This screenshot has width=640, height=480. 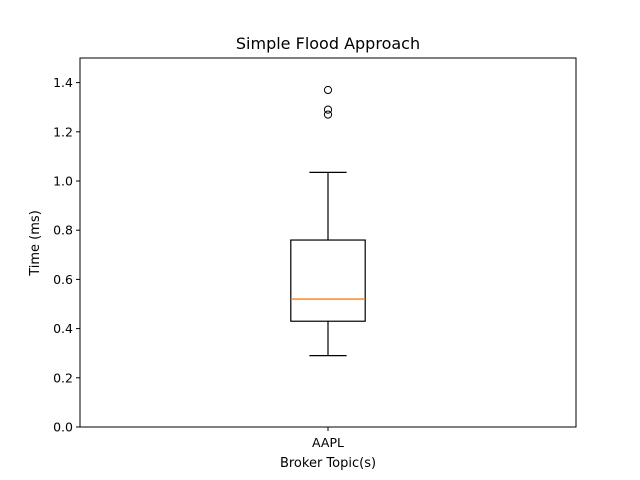 What do you see at coordinates (328, 280) in the screenshot?
I see `box` at bounding box center [328, 280].